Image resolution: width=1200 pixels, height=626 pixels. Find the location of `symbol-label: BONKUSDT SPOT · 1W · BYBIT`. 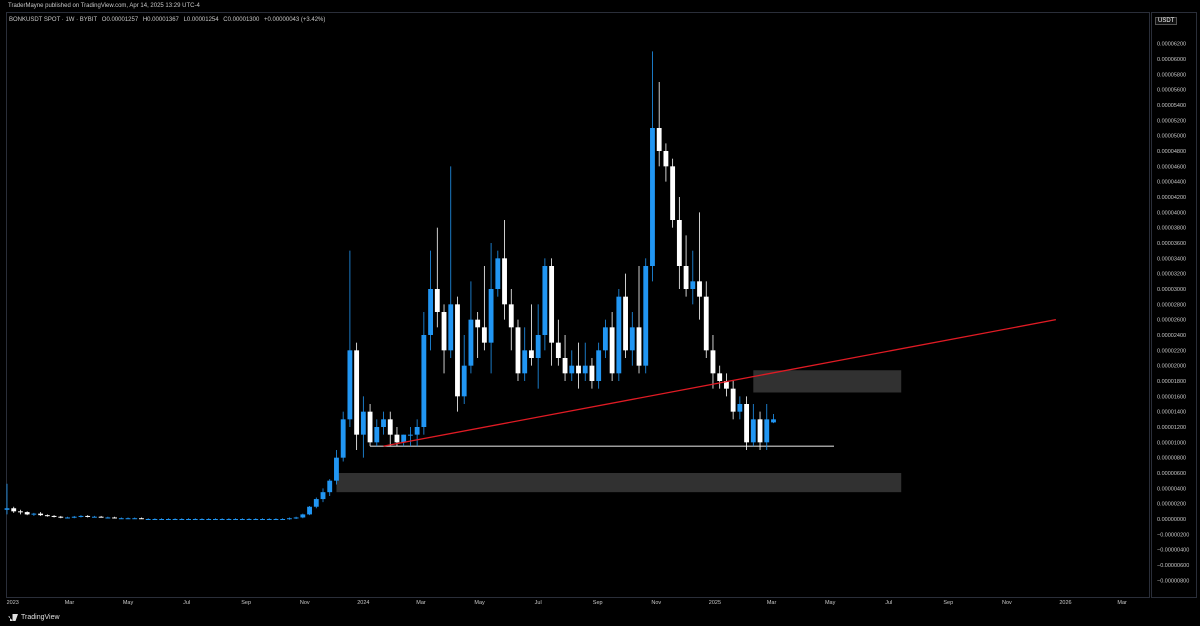

symbol-label: BONKUSDT SPOT · 1W · BYBIT is located at coordinates (53, 20).